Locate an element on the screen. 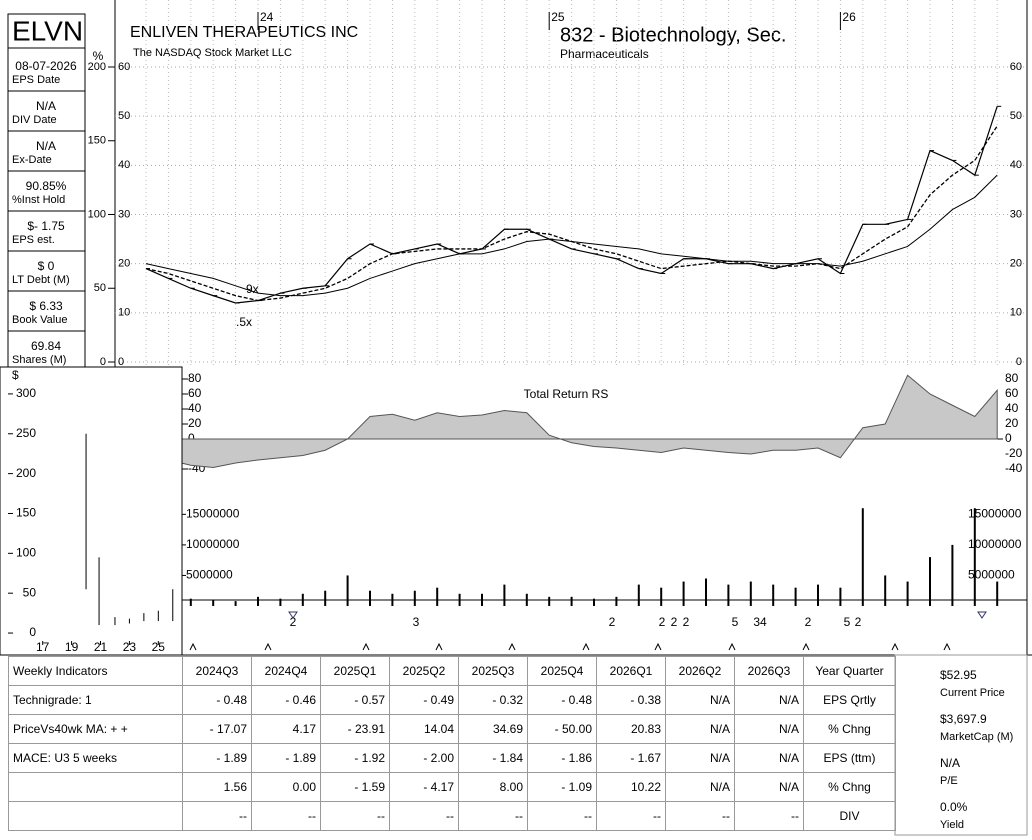 Image resolution: width=1032 pixels, height=840 pixels. exchange: The NASDAQ Stock Market LLC is located at coordinates (212, 53).